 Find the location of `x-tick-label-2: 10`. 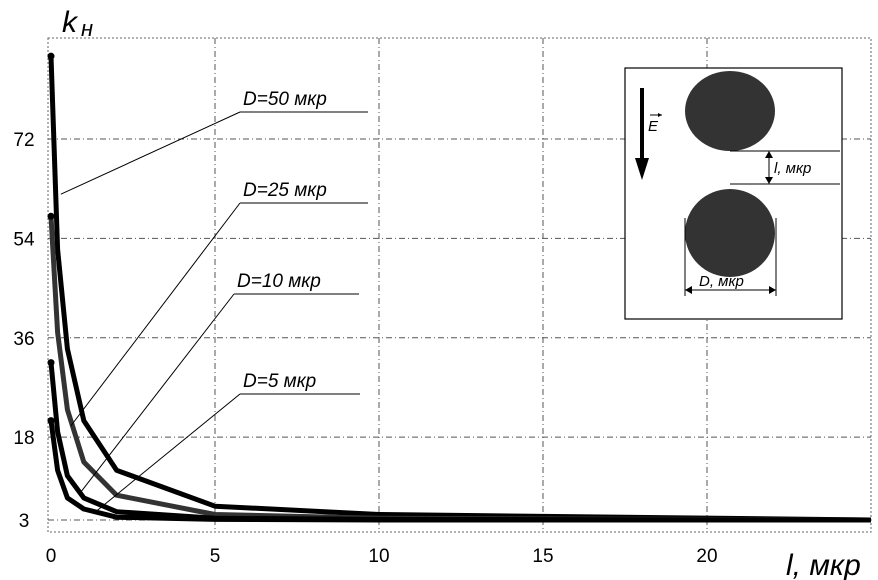

x-tick-label-2: 10 is located at coordinates (378, 556).